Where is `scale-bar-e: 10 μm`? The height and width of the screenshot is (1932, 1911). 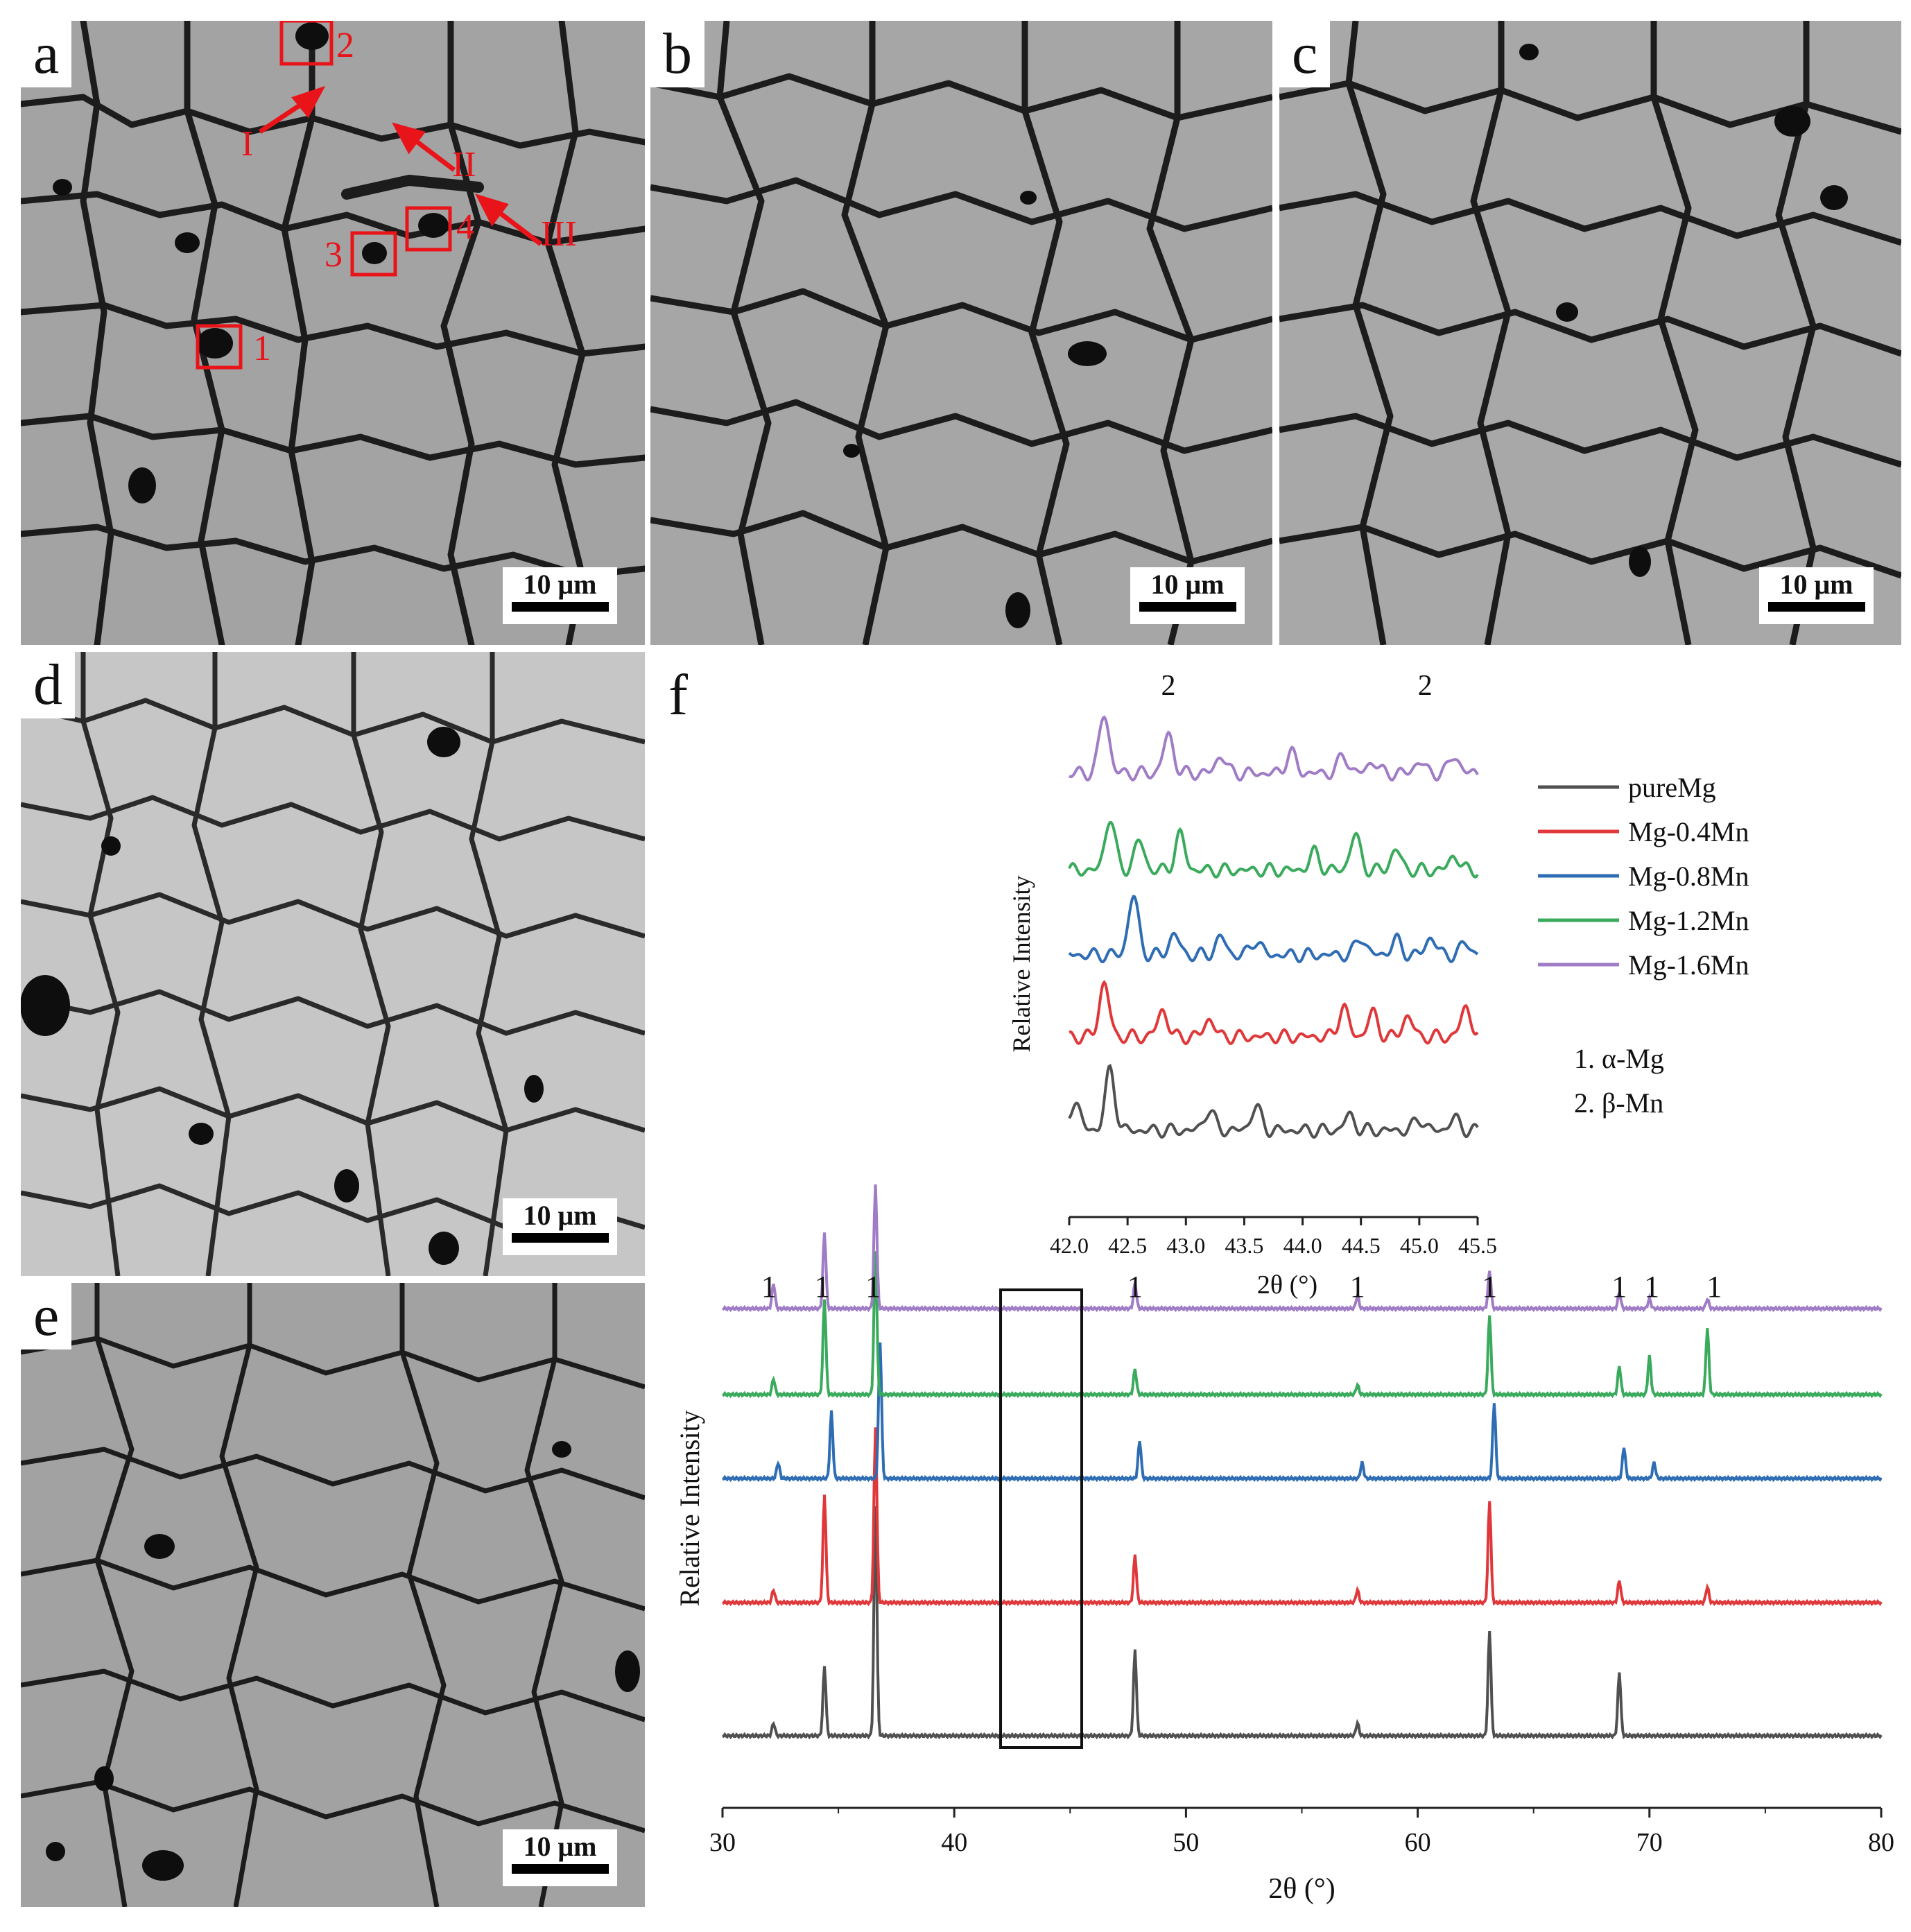 scale-bar-e: 10 μm is located at coordinates (560, 1857).